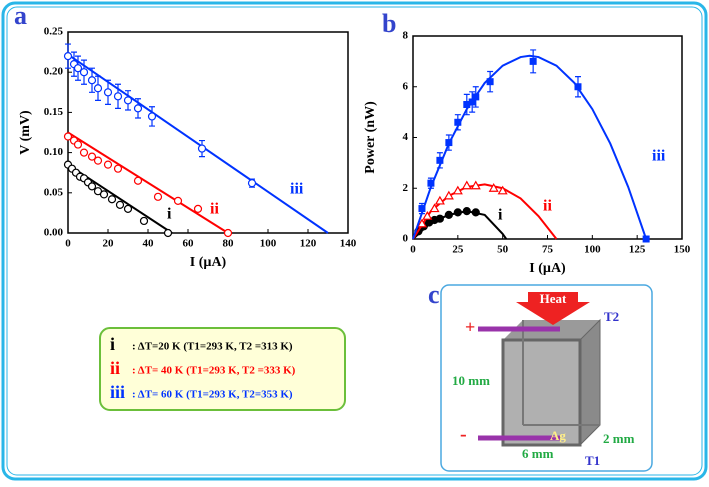 This screenshot has width=709, height=487. What do you see at coordinates (682, 250) in the screenshot?
I see `x-tick-label: 150` at bounding box center [682, 250].